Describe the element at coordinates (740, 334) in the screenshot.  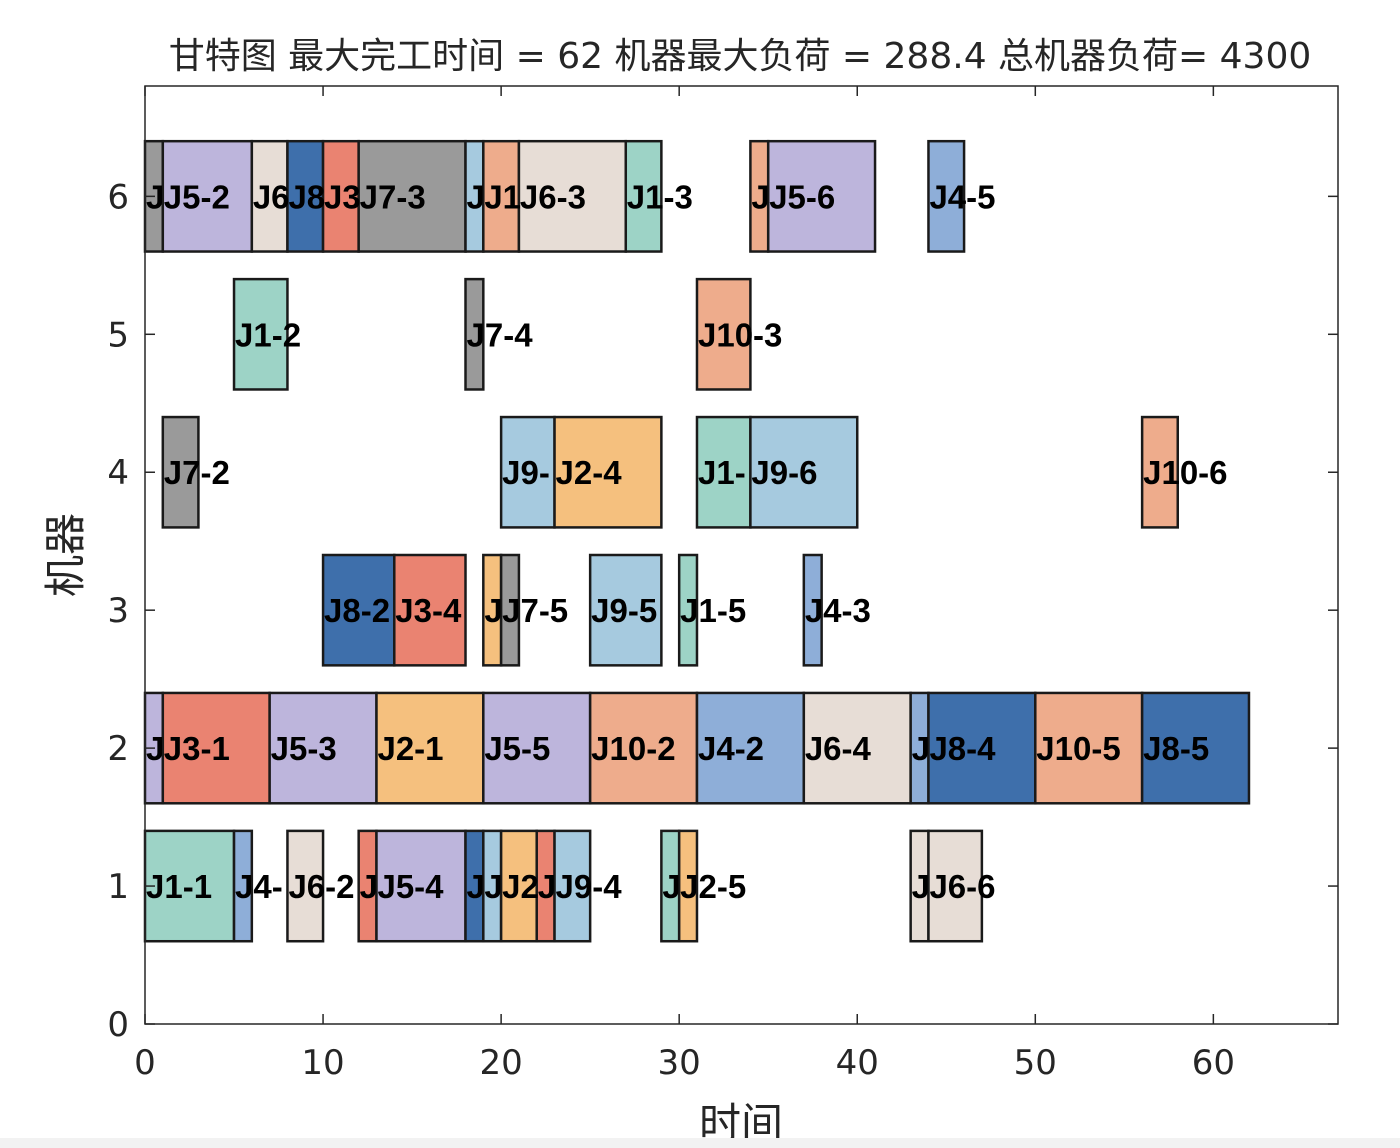
I see `task-label: J10-3` at that location.